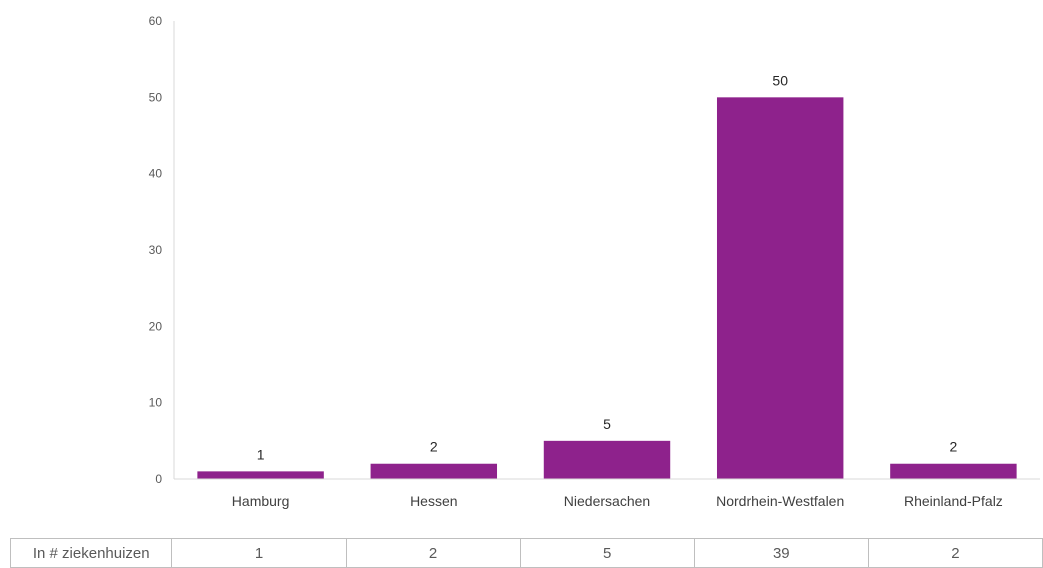  Describe the element at coordinates (156, 326) in the screenshot. I see `y-tick-label: 20` at that location.